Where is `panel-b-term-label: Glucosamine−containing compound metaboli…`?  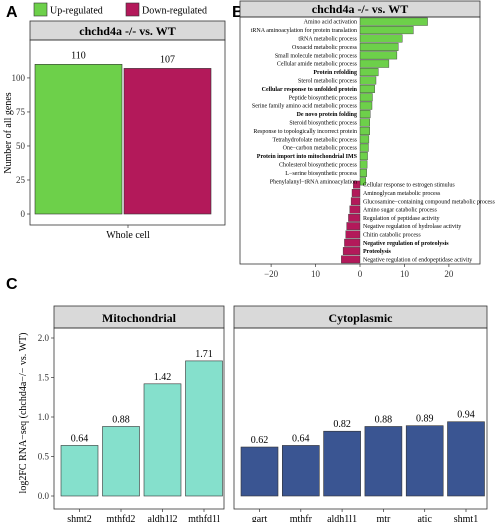 panel-b-term-label: Glucosamine−containing compound metaboli… is located at coordinates (429, 202).